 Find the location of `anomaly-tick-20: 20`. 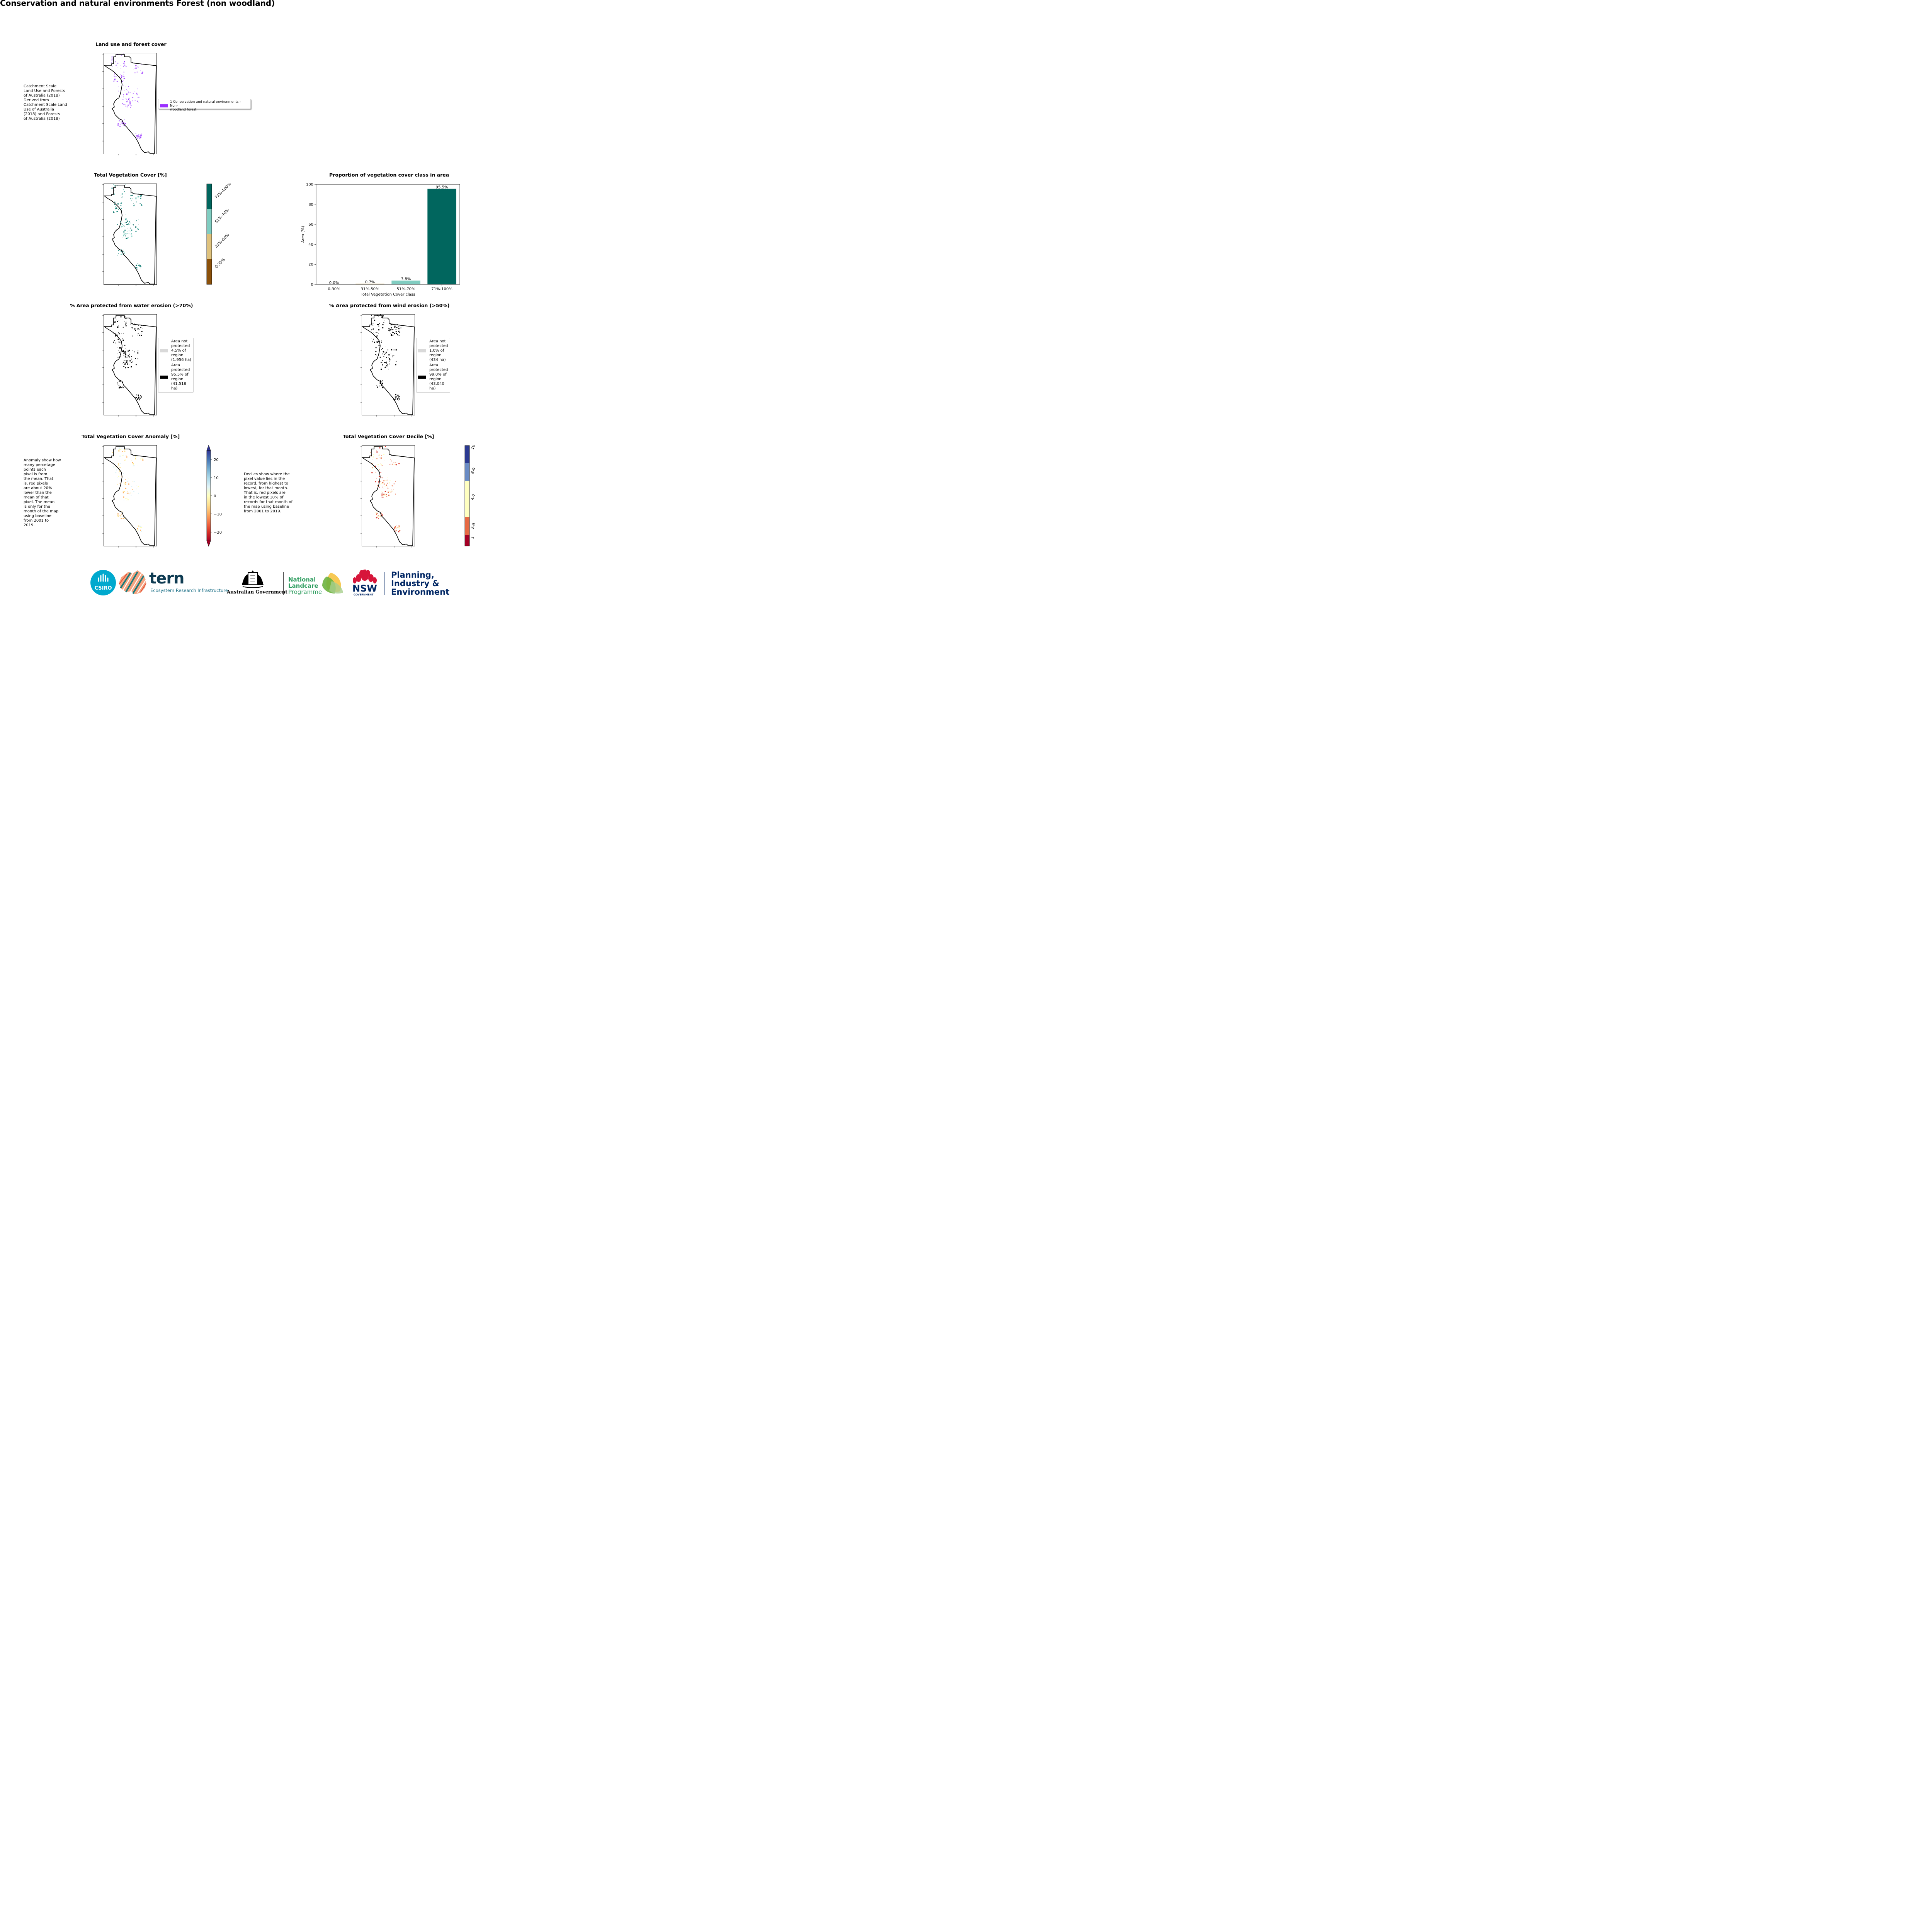

anomaly-tick-20: 20 is located at coordinates (216, 460).